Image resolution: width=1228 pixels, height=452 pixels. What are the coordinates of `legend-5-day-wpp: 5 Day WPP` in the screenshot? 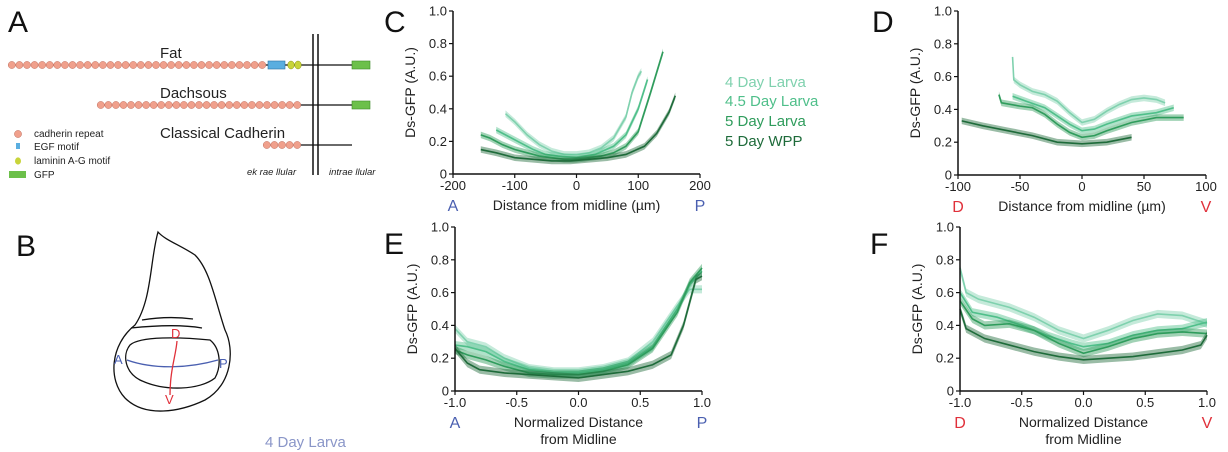 It's located at (764, 141).